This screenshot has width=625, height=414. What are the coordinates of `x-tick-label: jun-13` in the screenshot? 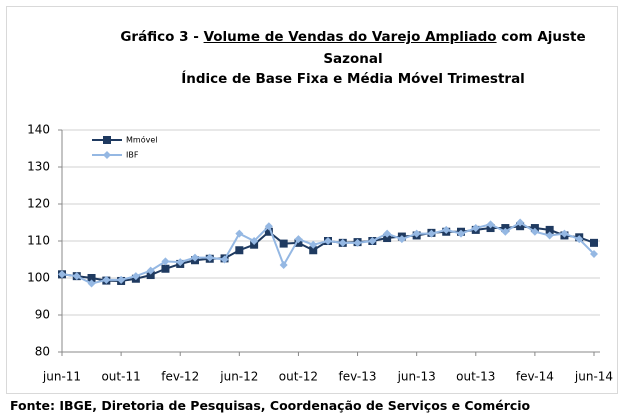 It's located at (416, 377).